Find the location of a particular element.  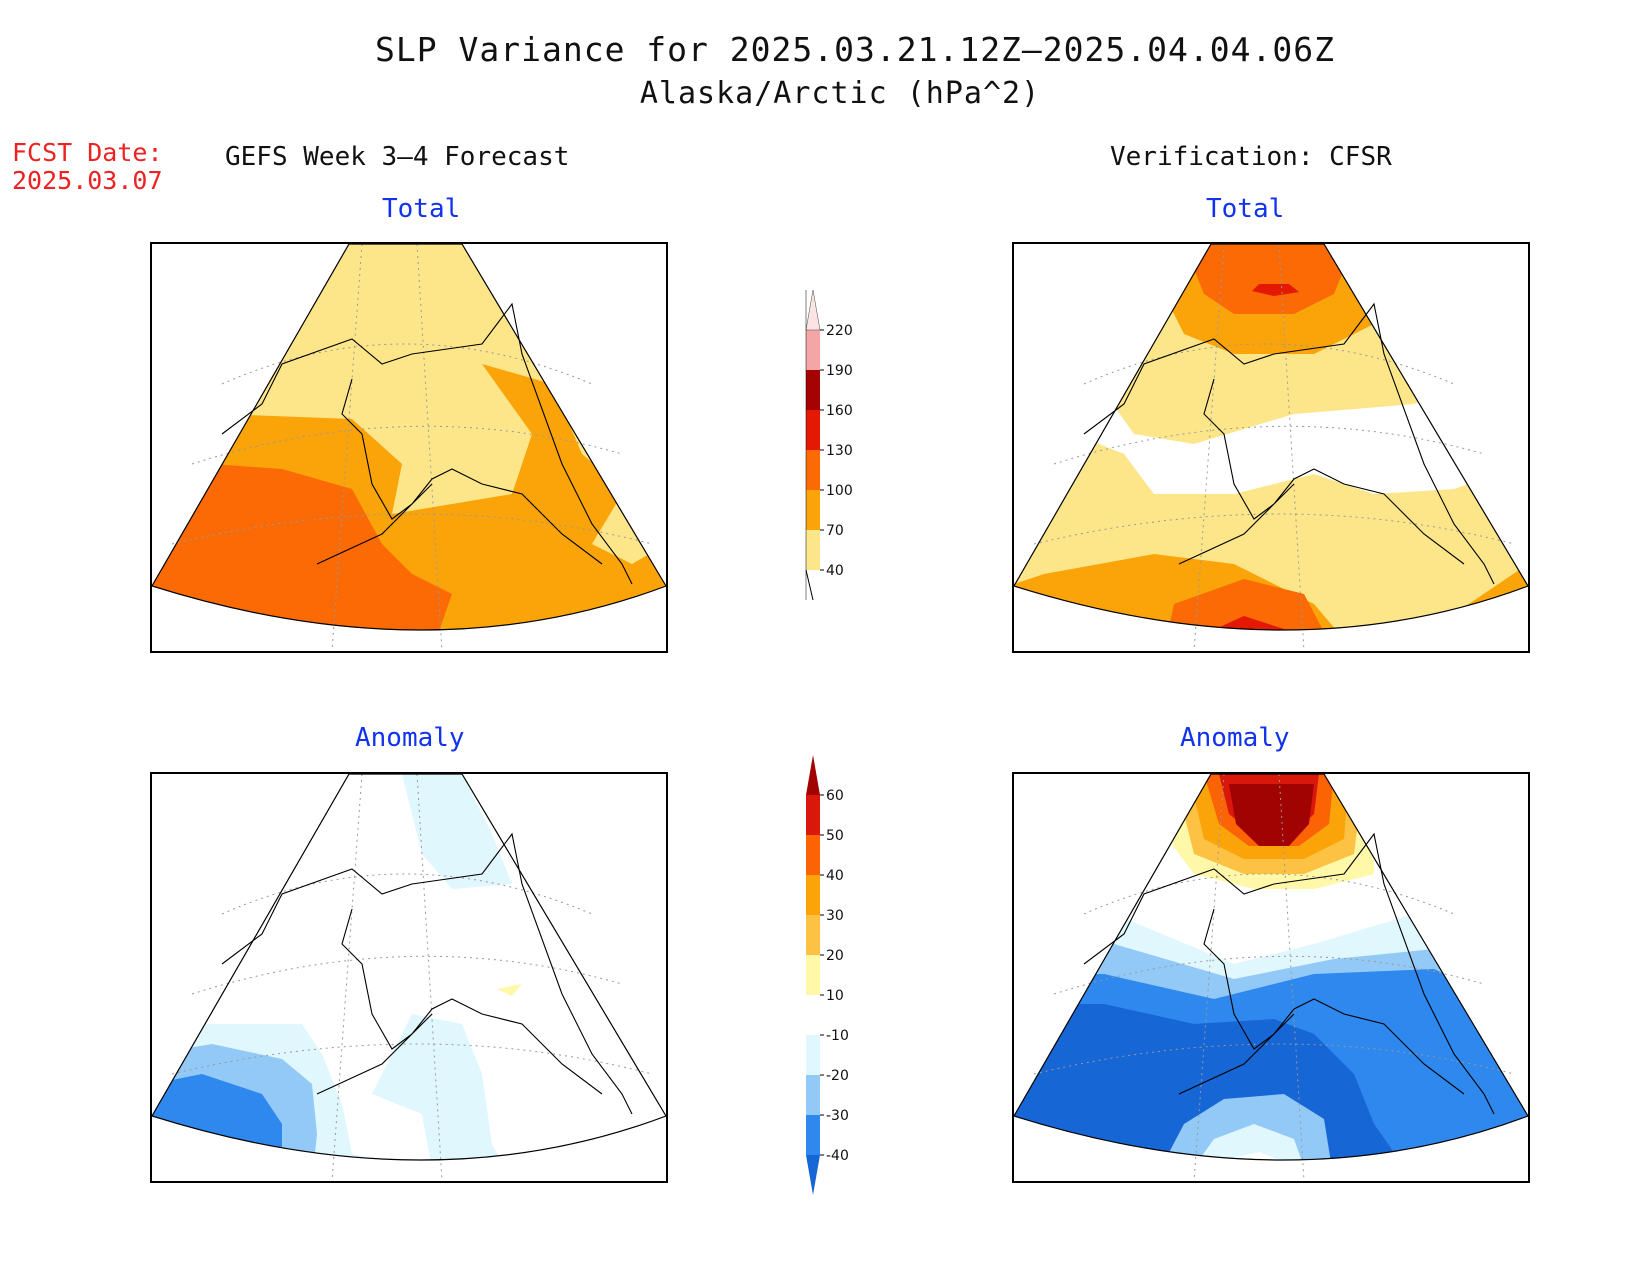

colorbar-tick-label: -10 is located at coordinates (837, 1036).